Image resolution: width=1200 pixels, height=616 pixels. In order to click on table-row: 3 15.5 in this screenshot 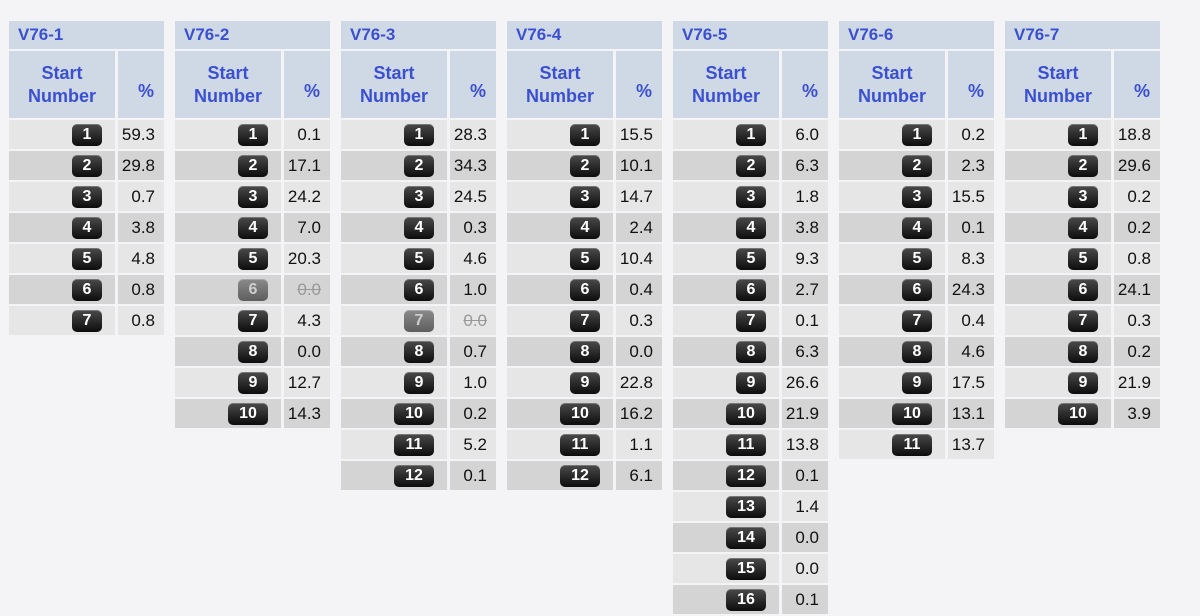, I will do `click(916, 196)`.